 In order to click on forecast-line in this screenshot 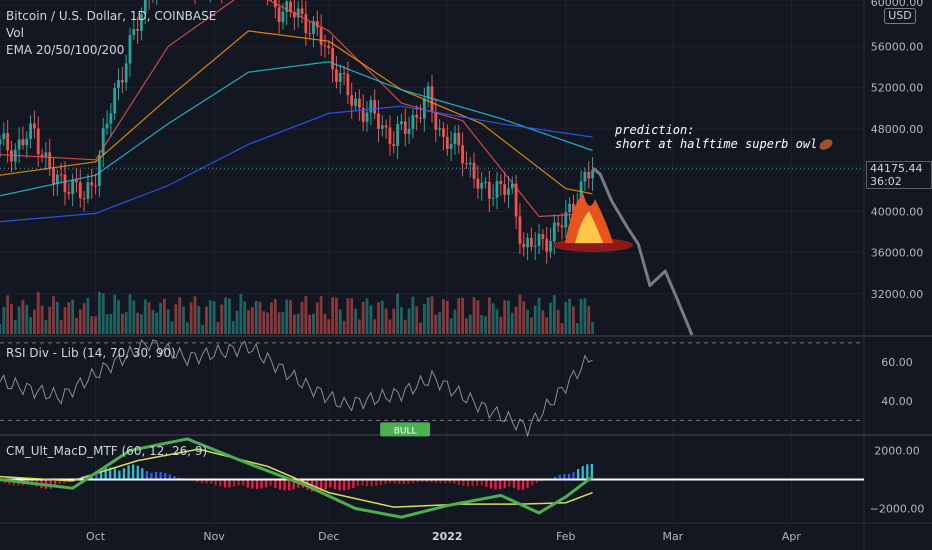, I will do `click(642, 251)`.